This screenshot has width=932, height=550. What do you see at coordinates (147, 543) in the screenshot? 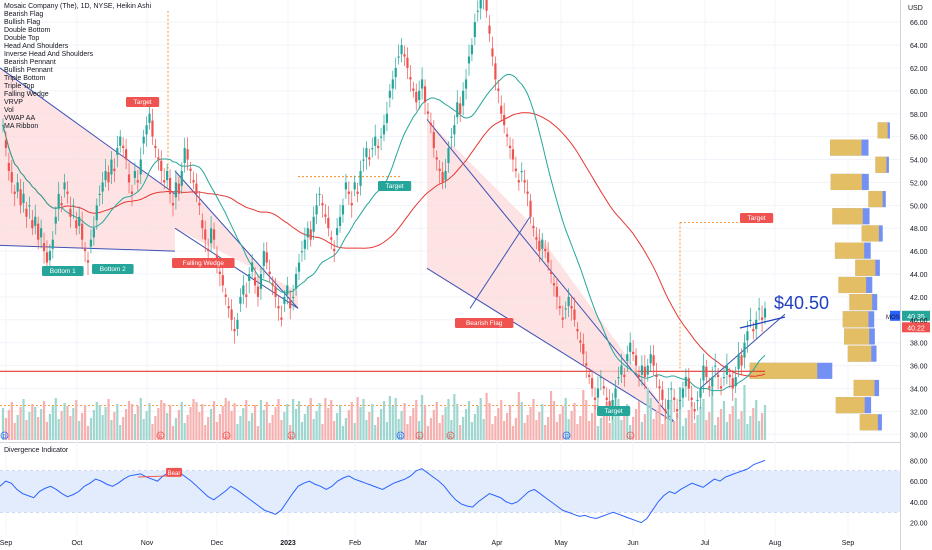
I see `time-tick: Nov` at bounding box center [147, 543].